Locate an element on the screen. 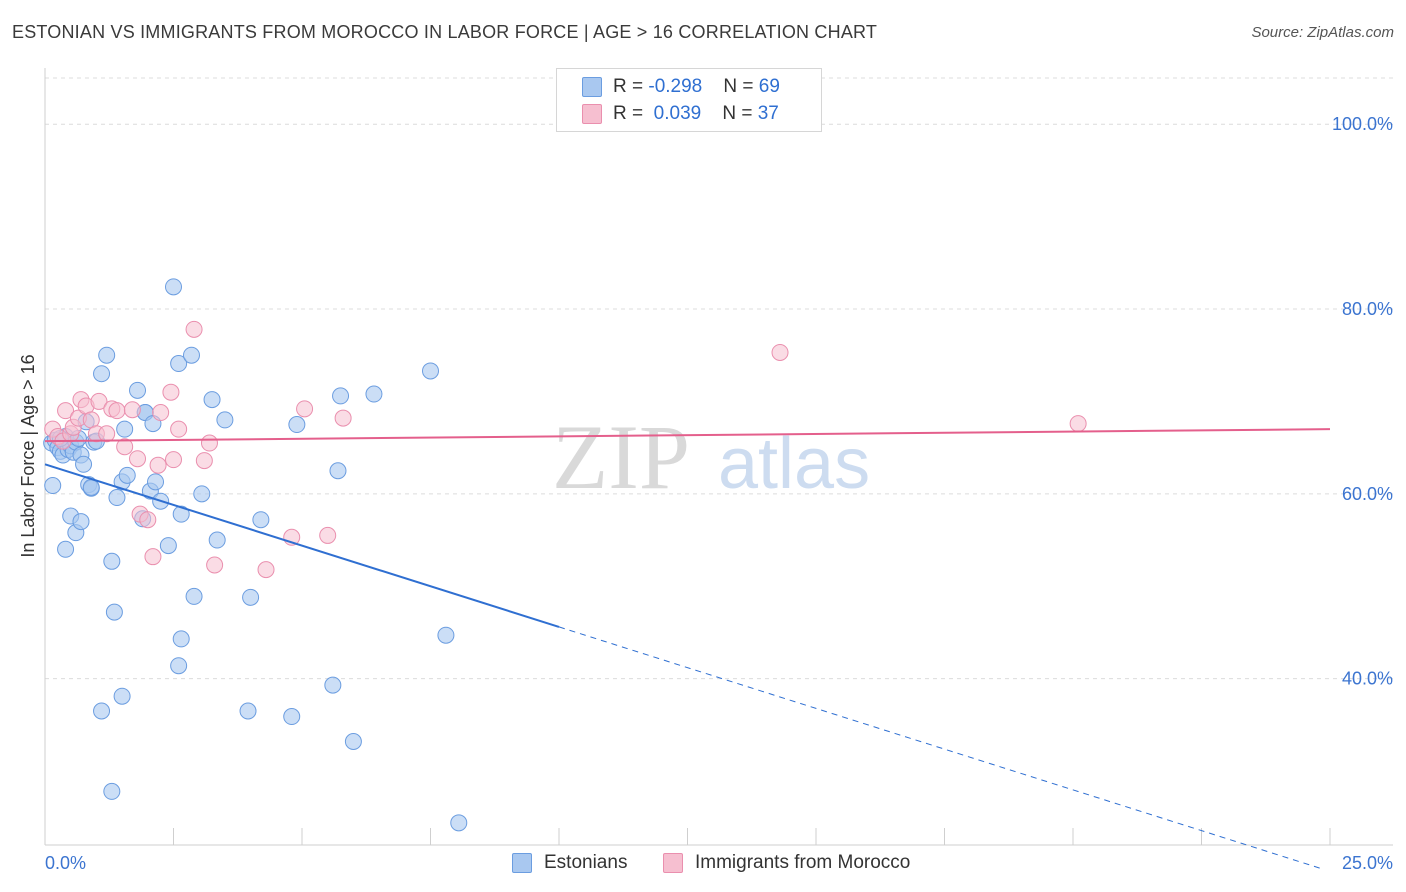  trendline-morocco is located at coordinates (687, 435).